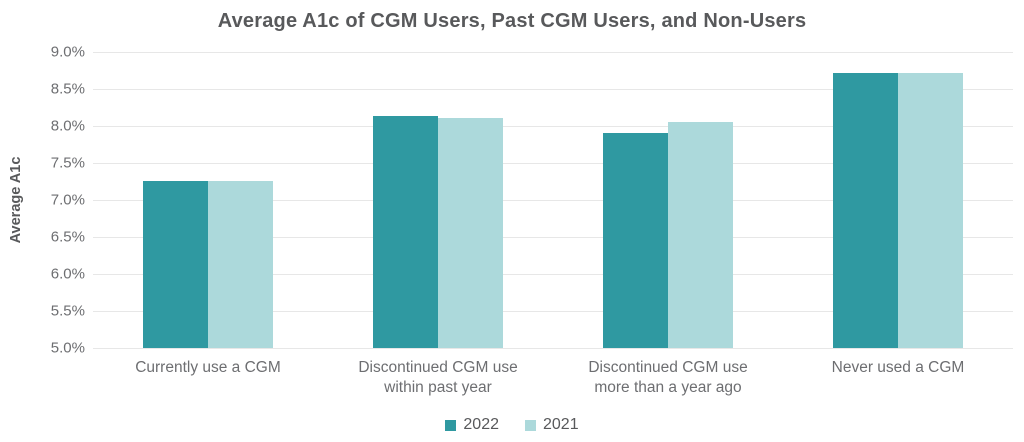  What do you see at coordinates (208, 367) in the screenshot?
I see `x-category-label-currently-use-a-cgm: Currently use a CGM` at bounding box center [208, 367].